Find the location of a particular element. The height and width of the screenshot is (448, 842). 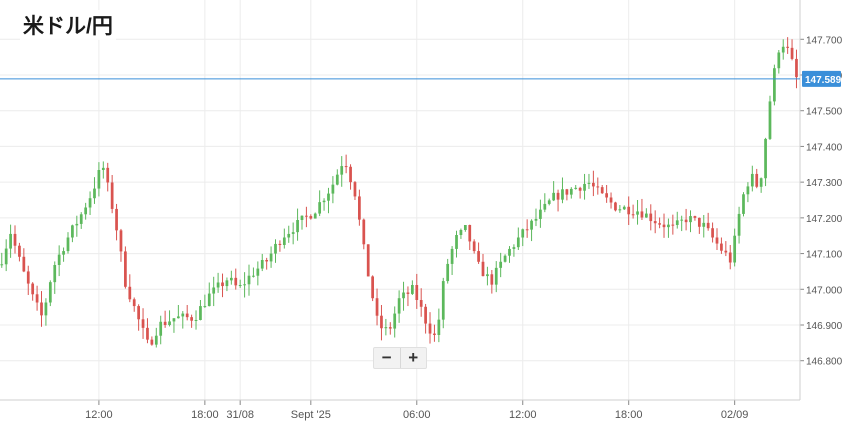

x-tick-label: 02/09 is located at coordinates (735, 415).